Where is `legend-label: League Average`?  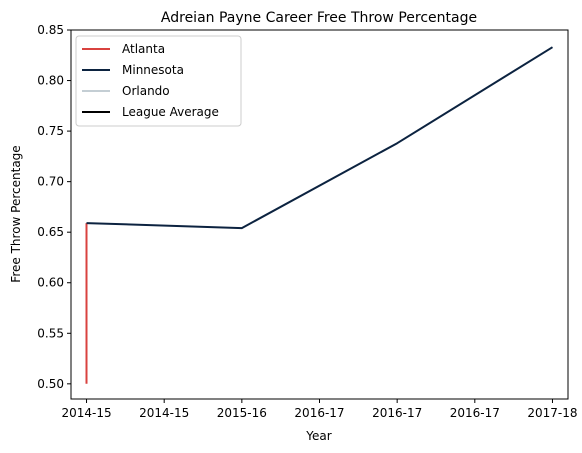 legend-label: League Average is located at coordinates (170, 112).